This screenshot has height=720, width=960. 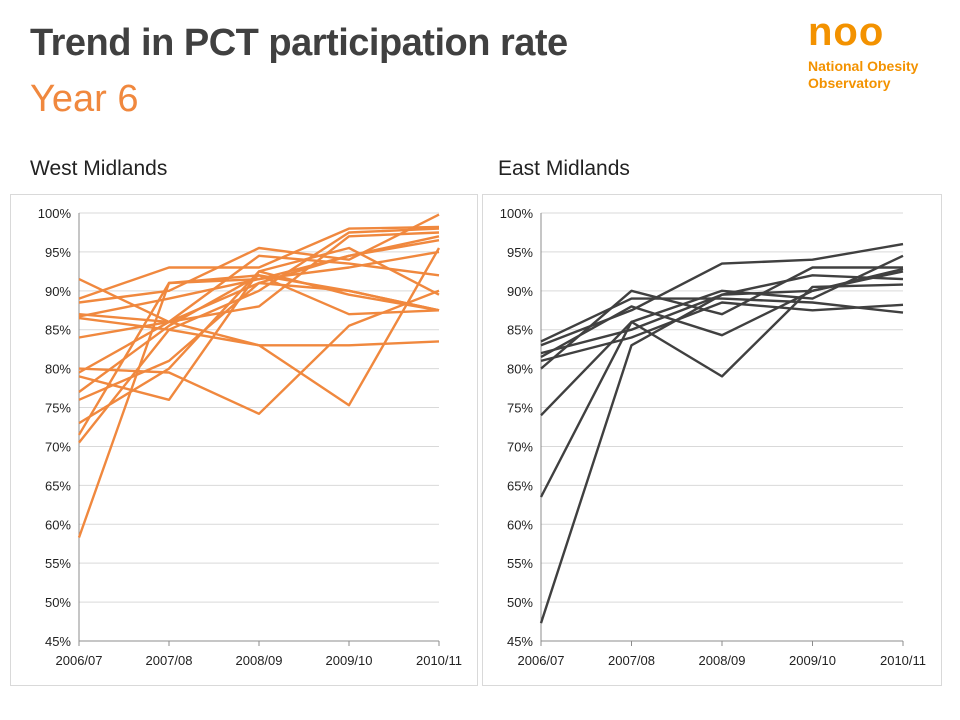 What do you see at coordinates (846, 32) in the screenshot?
I see `logo-mark: noo` at bounding box center [846, 32].